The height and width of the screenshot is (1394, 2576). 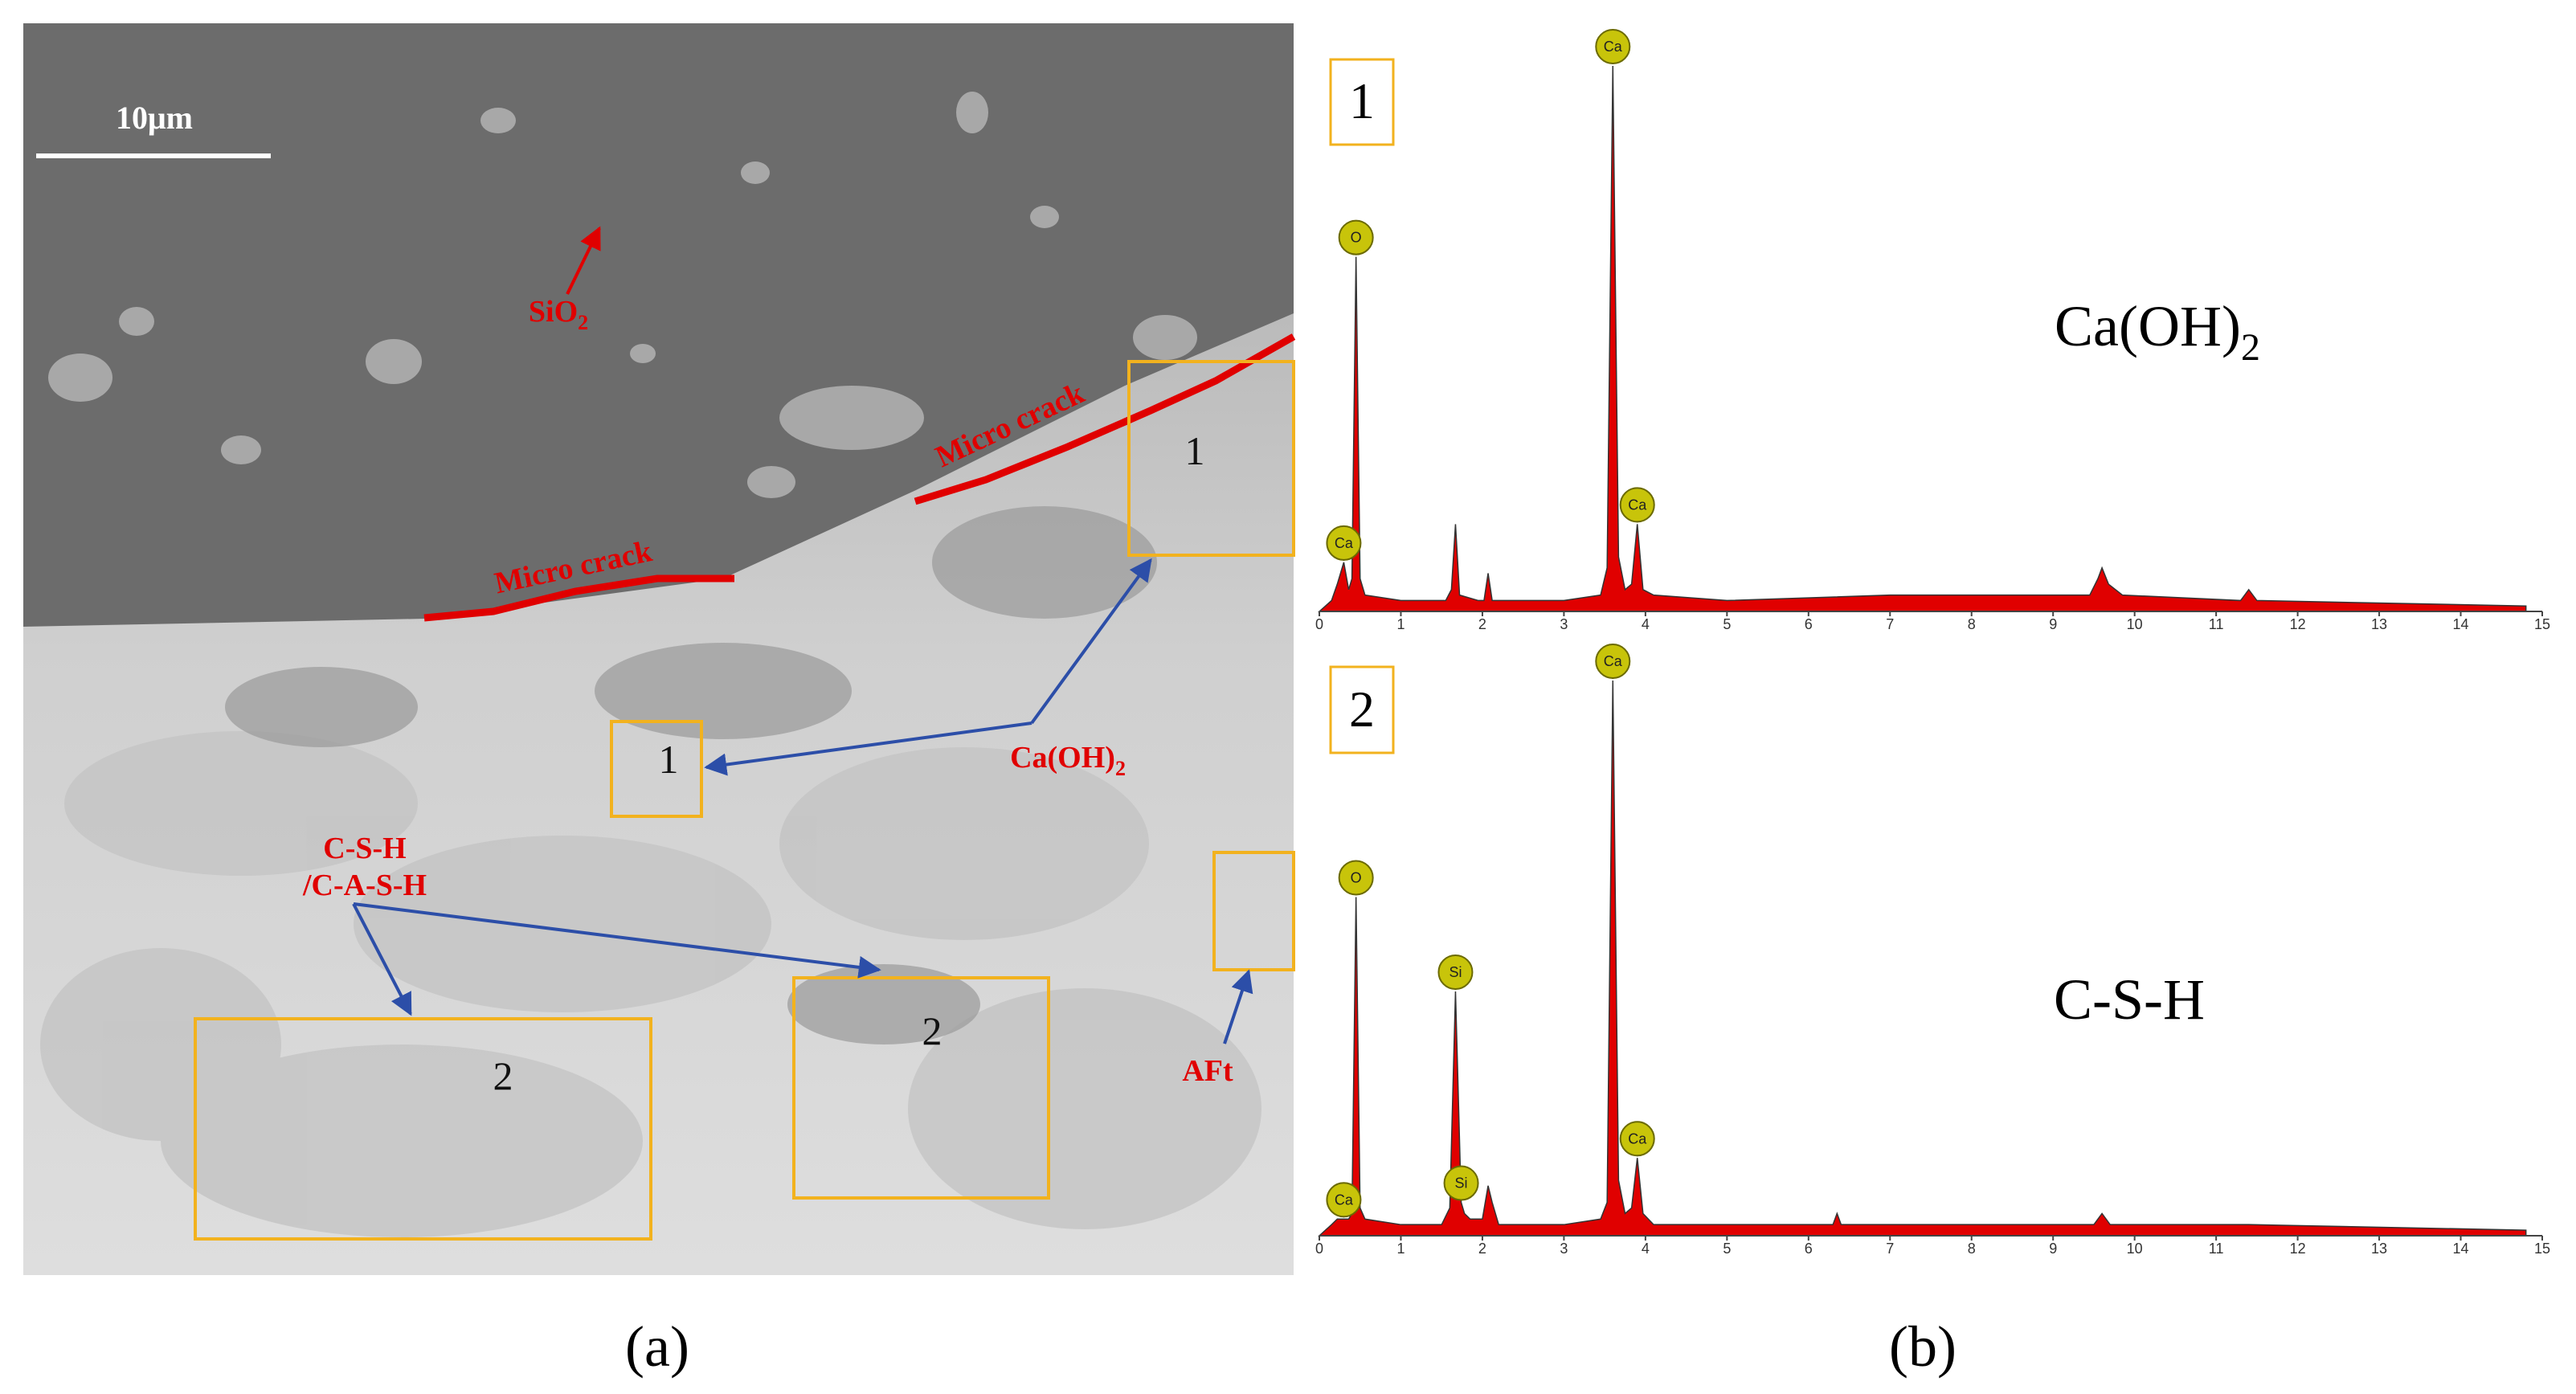 What do you see at coordinates (1362, 709) in the screenshot?
I see `spectrum-label: 2` at bounding box center [1362, 709].